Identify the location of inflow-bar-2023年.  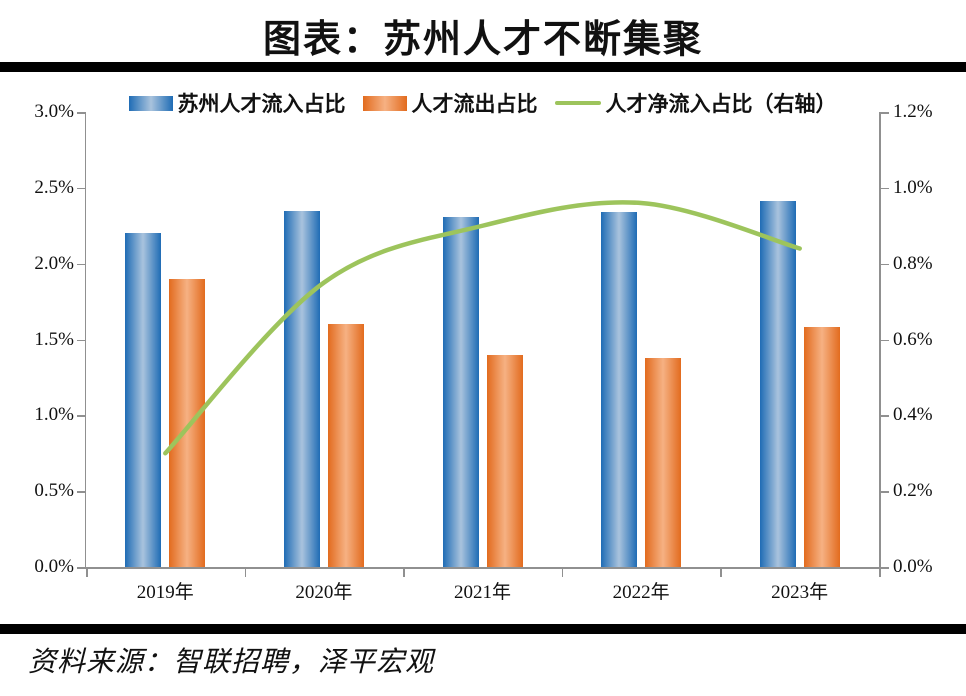
(777, 384).